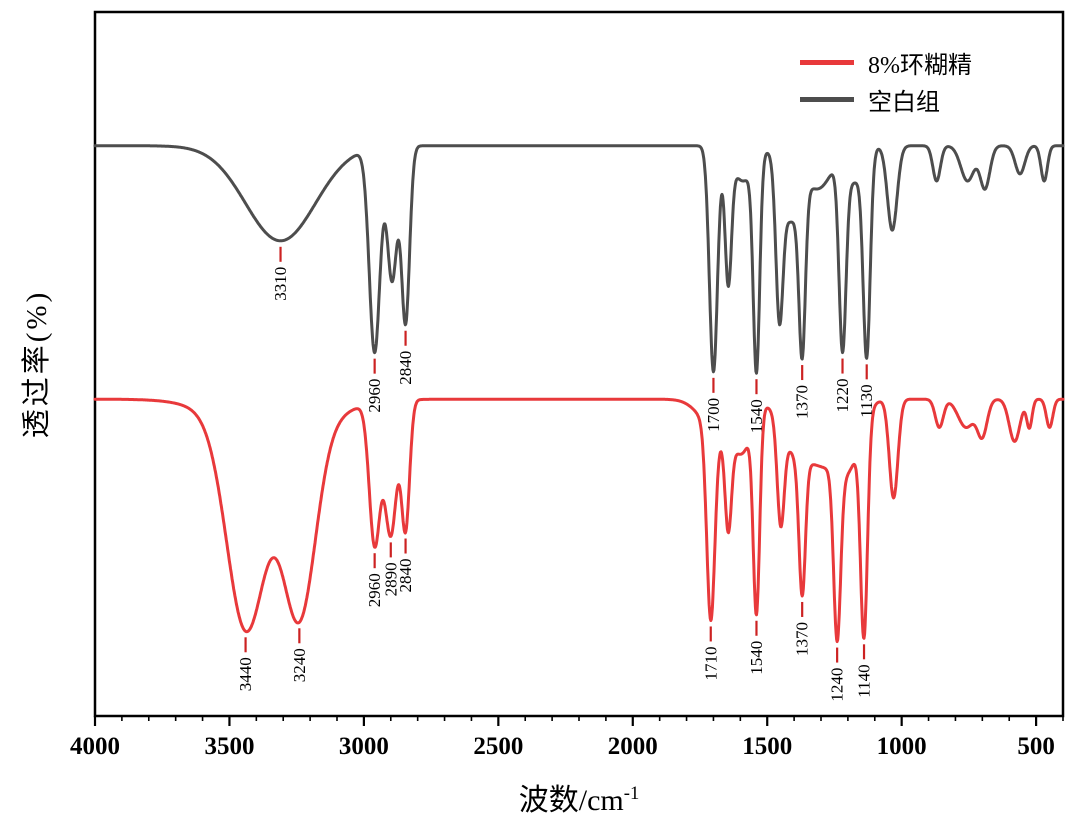 The height and width of the screenshot is (833, 1075). What do you see at coordinates (864, 680) in the screenshot?
I see `peak-label: 1140` at bounding box center [864, 680].